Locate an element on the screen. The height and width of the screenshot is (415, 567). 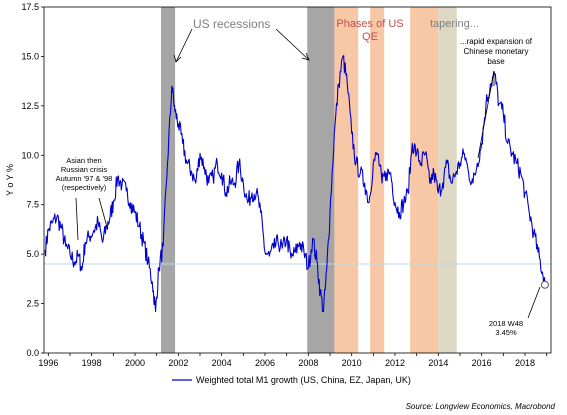
x-tick-label-10: 2016 is located at coordinates (482, 363).